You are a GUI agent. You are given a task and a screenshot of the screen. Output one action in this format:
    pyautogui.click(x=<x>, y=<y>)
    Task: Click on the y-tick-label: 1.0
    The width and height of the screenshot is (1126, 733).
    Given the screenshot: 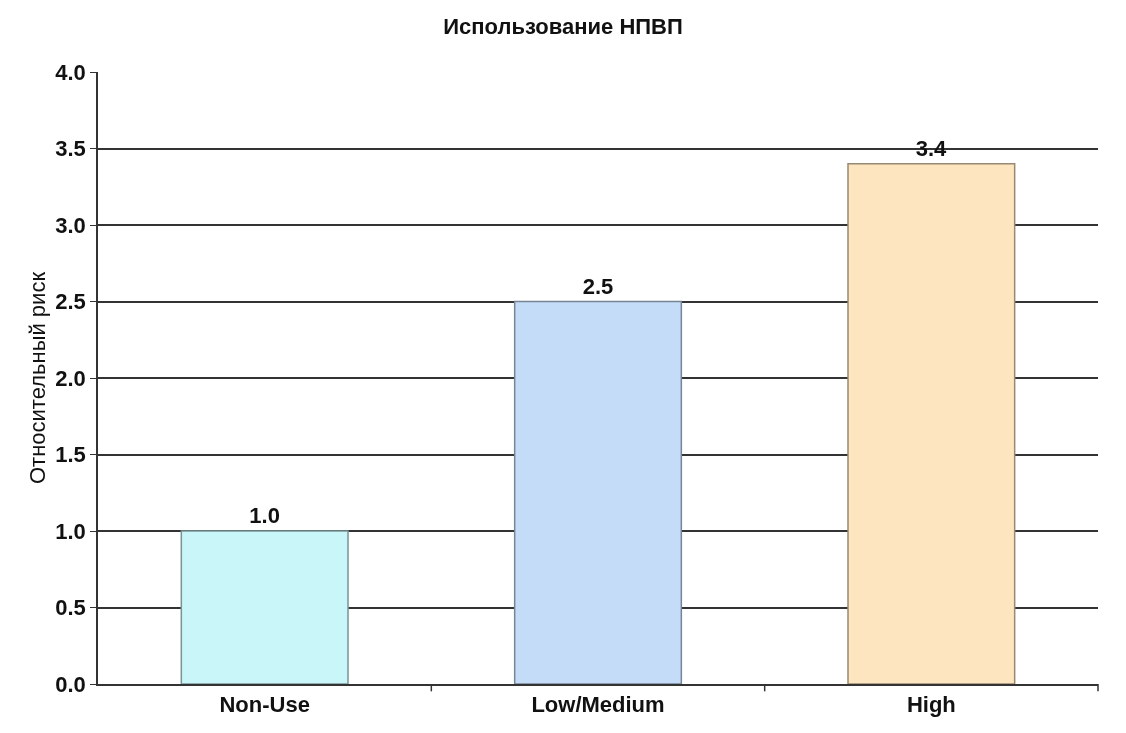 What is the action you would take?
    pyautogui.click(x=70, y=531)
    